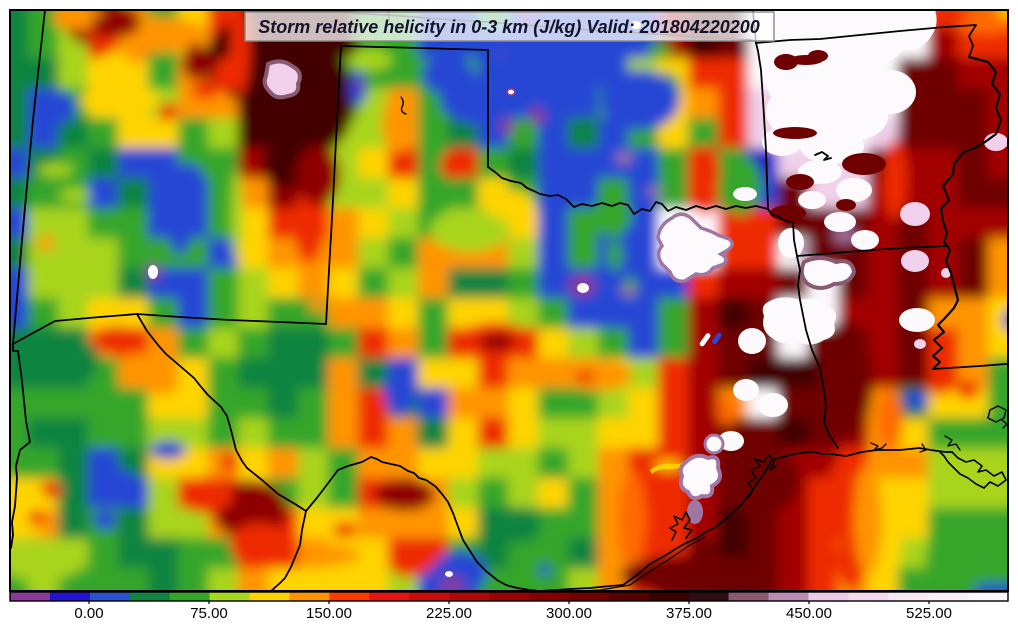  Describe the element at coordinates (809, 613) in the screenshot. I see `svg-text: 450.00` at that location.